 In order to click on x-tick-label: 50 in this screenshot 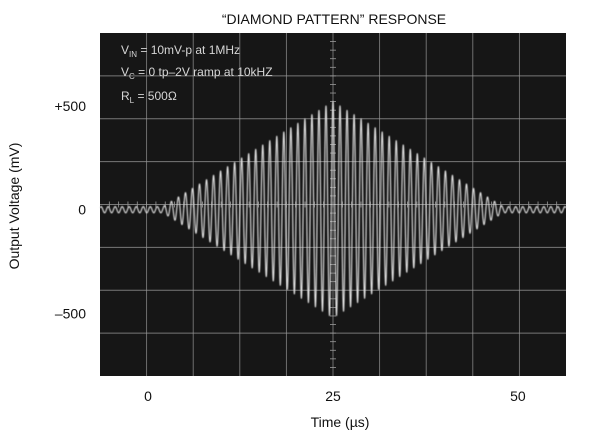, I will do `click(518, 396)`.